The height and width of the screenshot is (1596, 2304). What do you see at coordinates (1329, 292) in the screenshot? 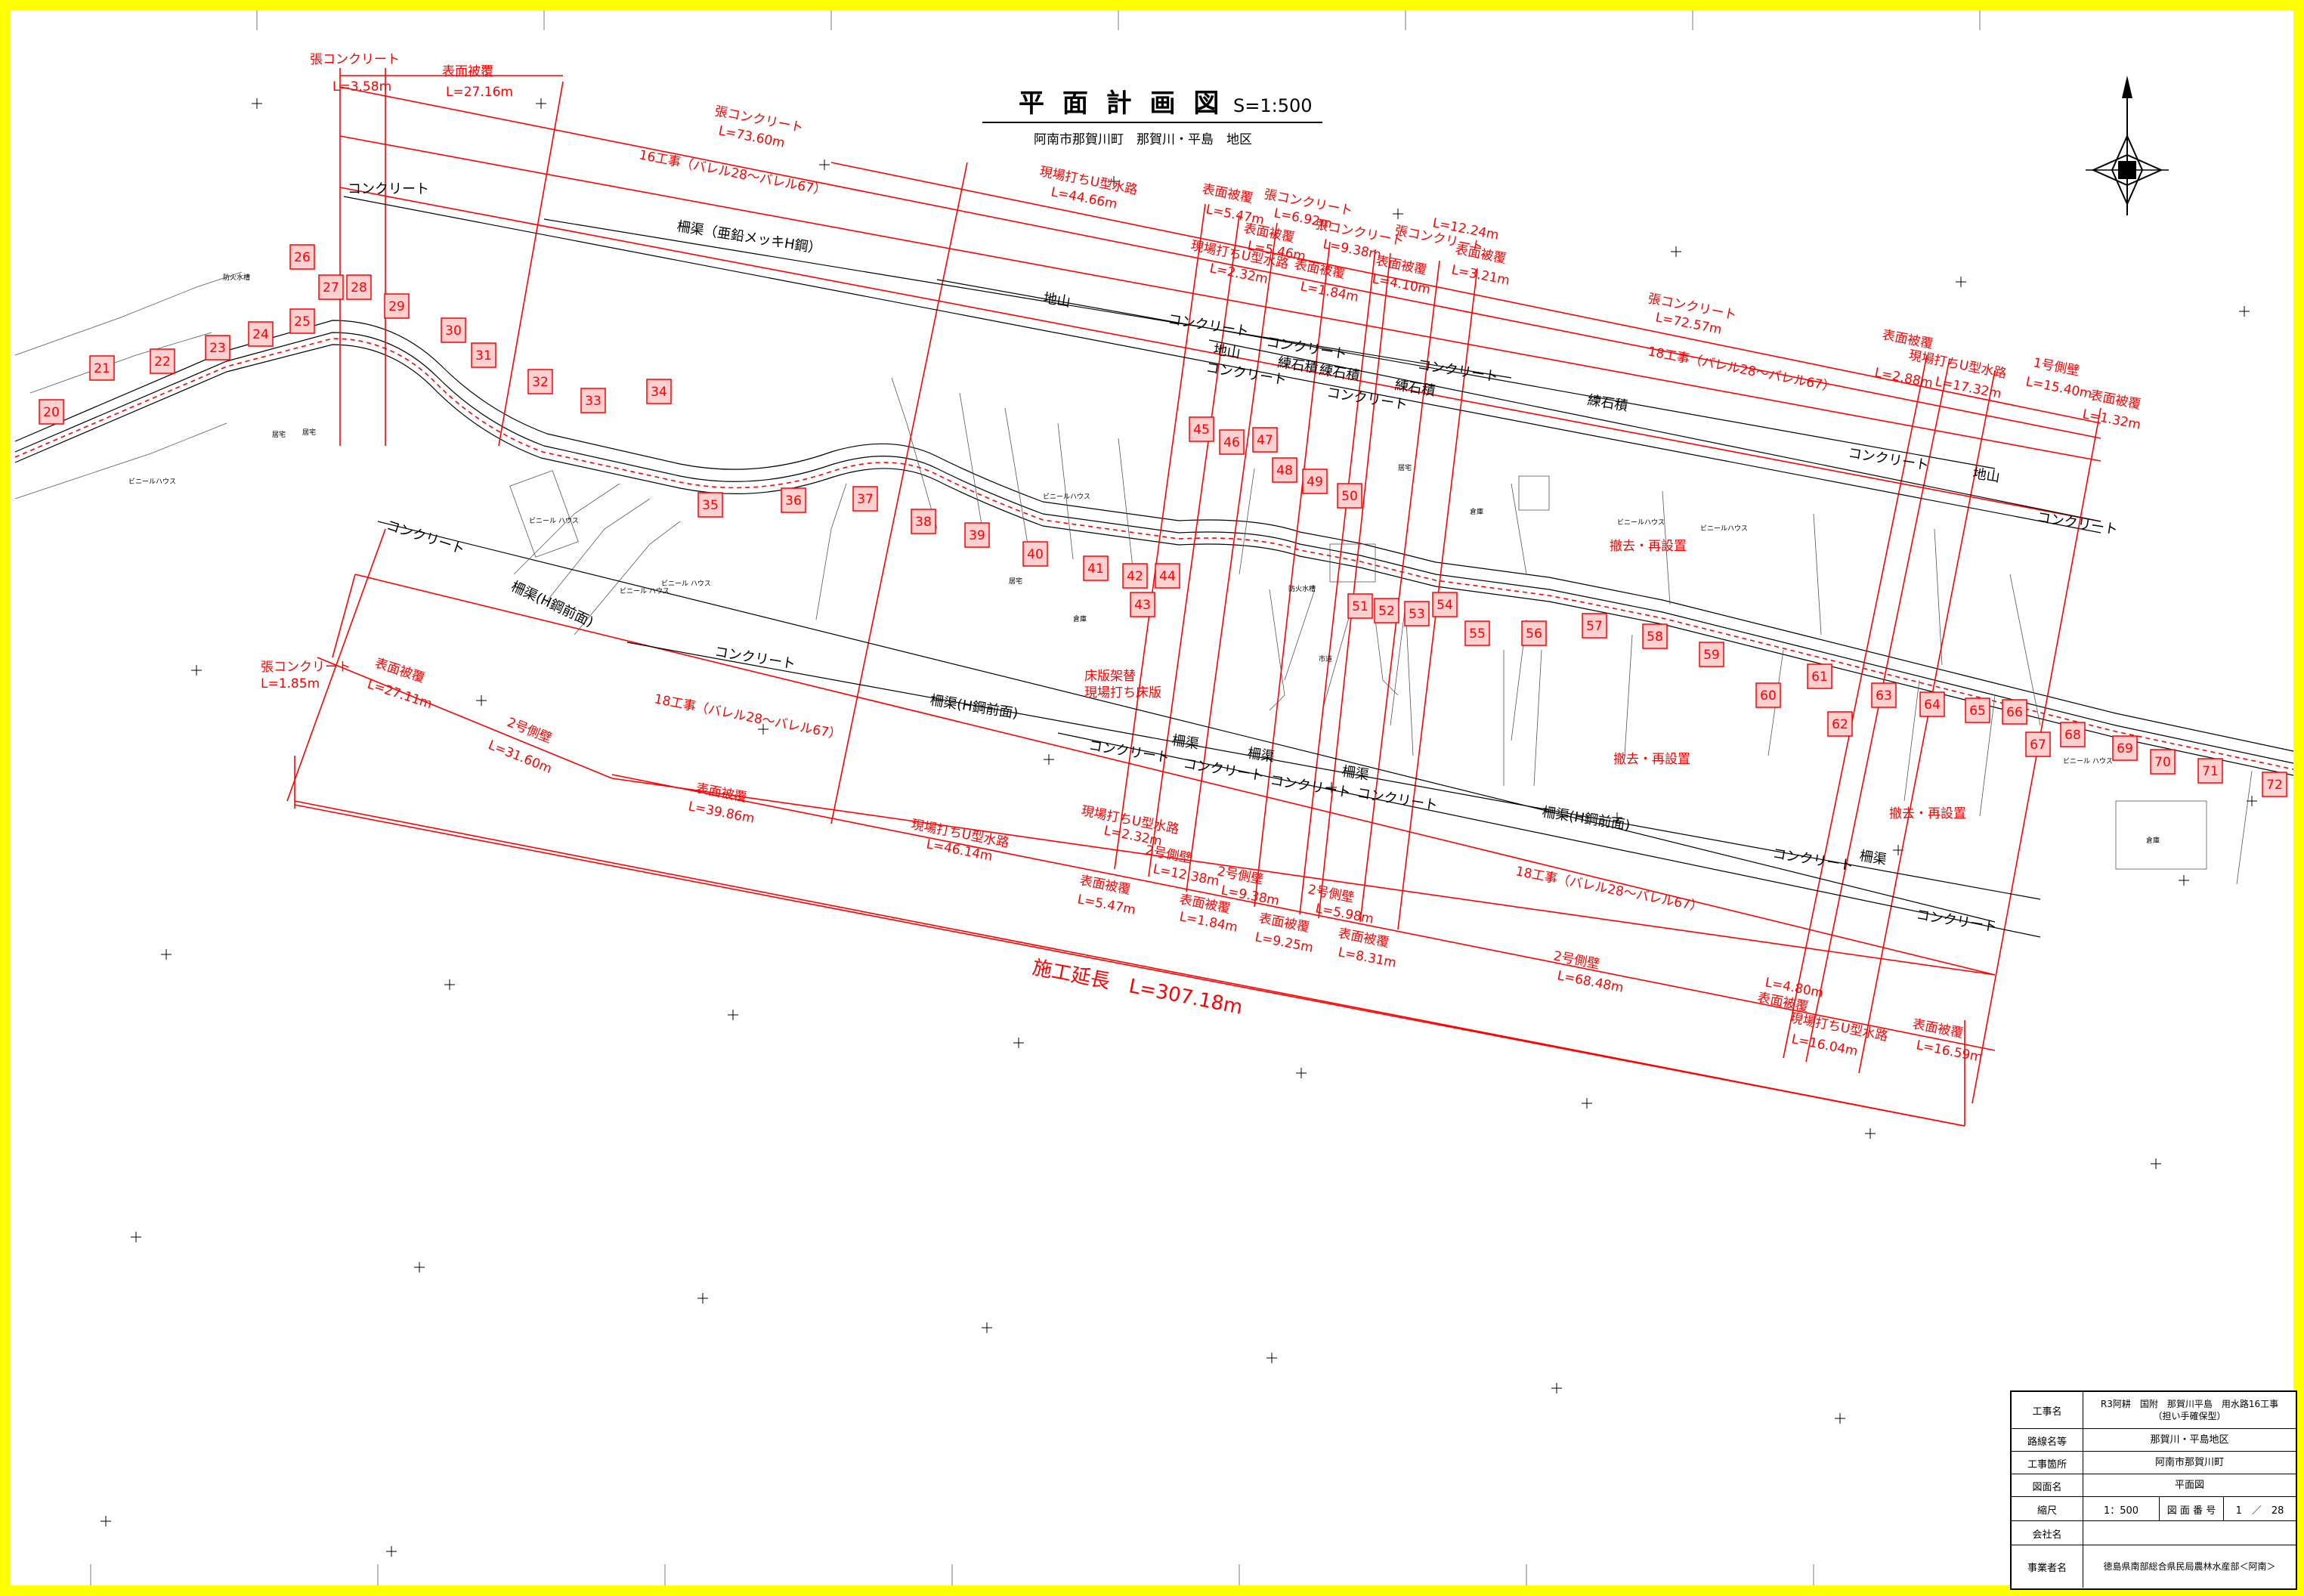
I see `label-len-14: L=1.84m` at bounding box center [1329, 292].